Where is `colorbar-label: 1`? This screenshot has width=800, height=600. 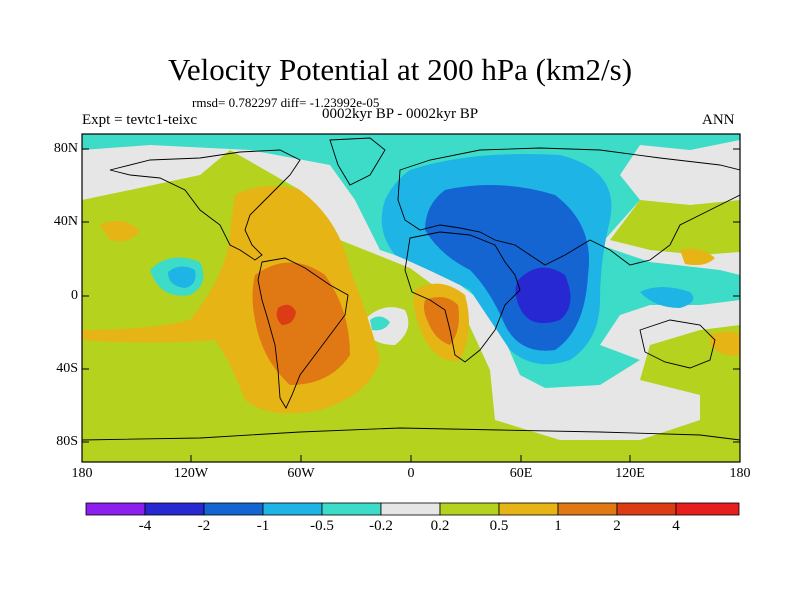 colorbar-label: 1 is located at coordinates (558, 526).